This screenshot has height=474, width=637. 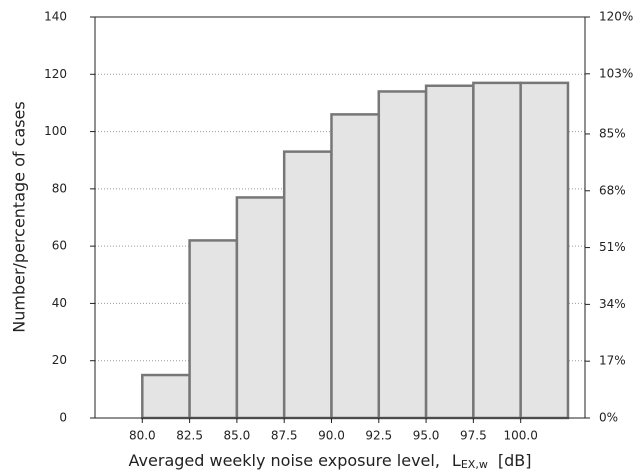 What do you see at coordinates (331, 436) in the screenshot?
I see `x-tick-label: 90.0` at bounding box center [331, 436].